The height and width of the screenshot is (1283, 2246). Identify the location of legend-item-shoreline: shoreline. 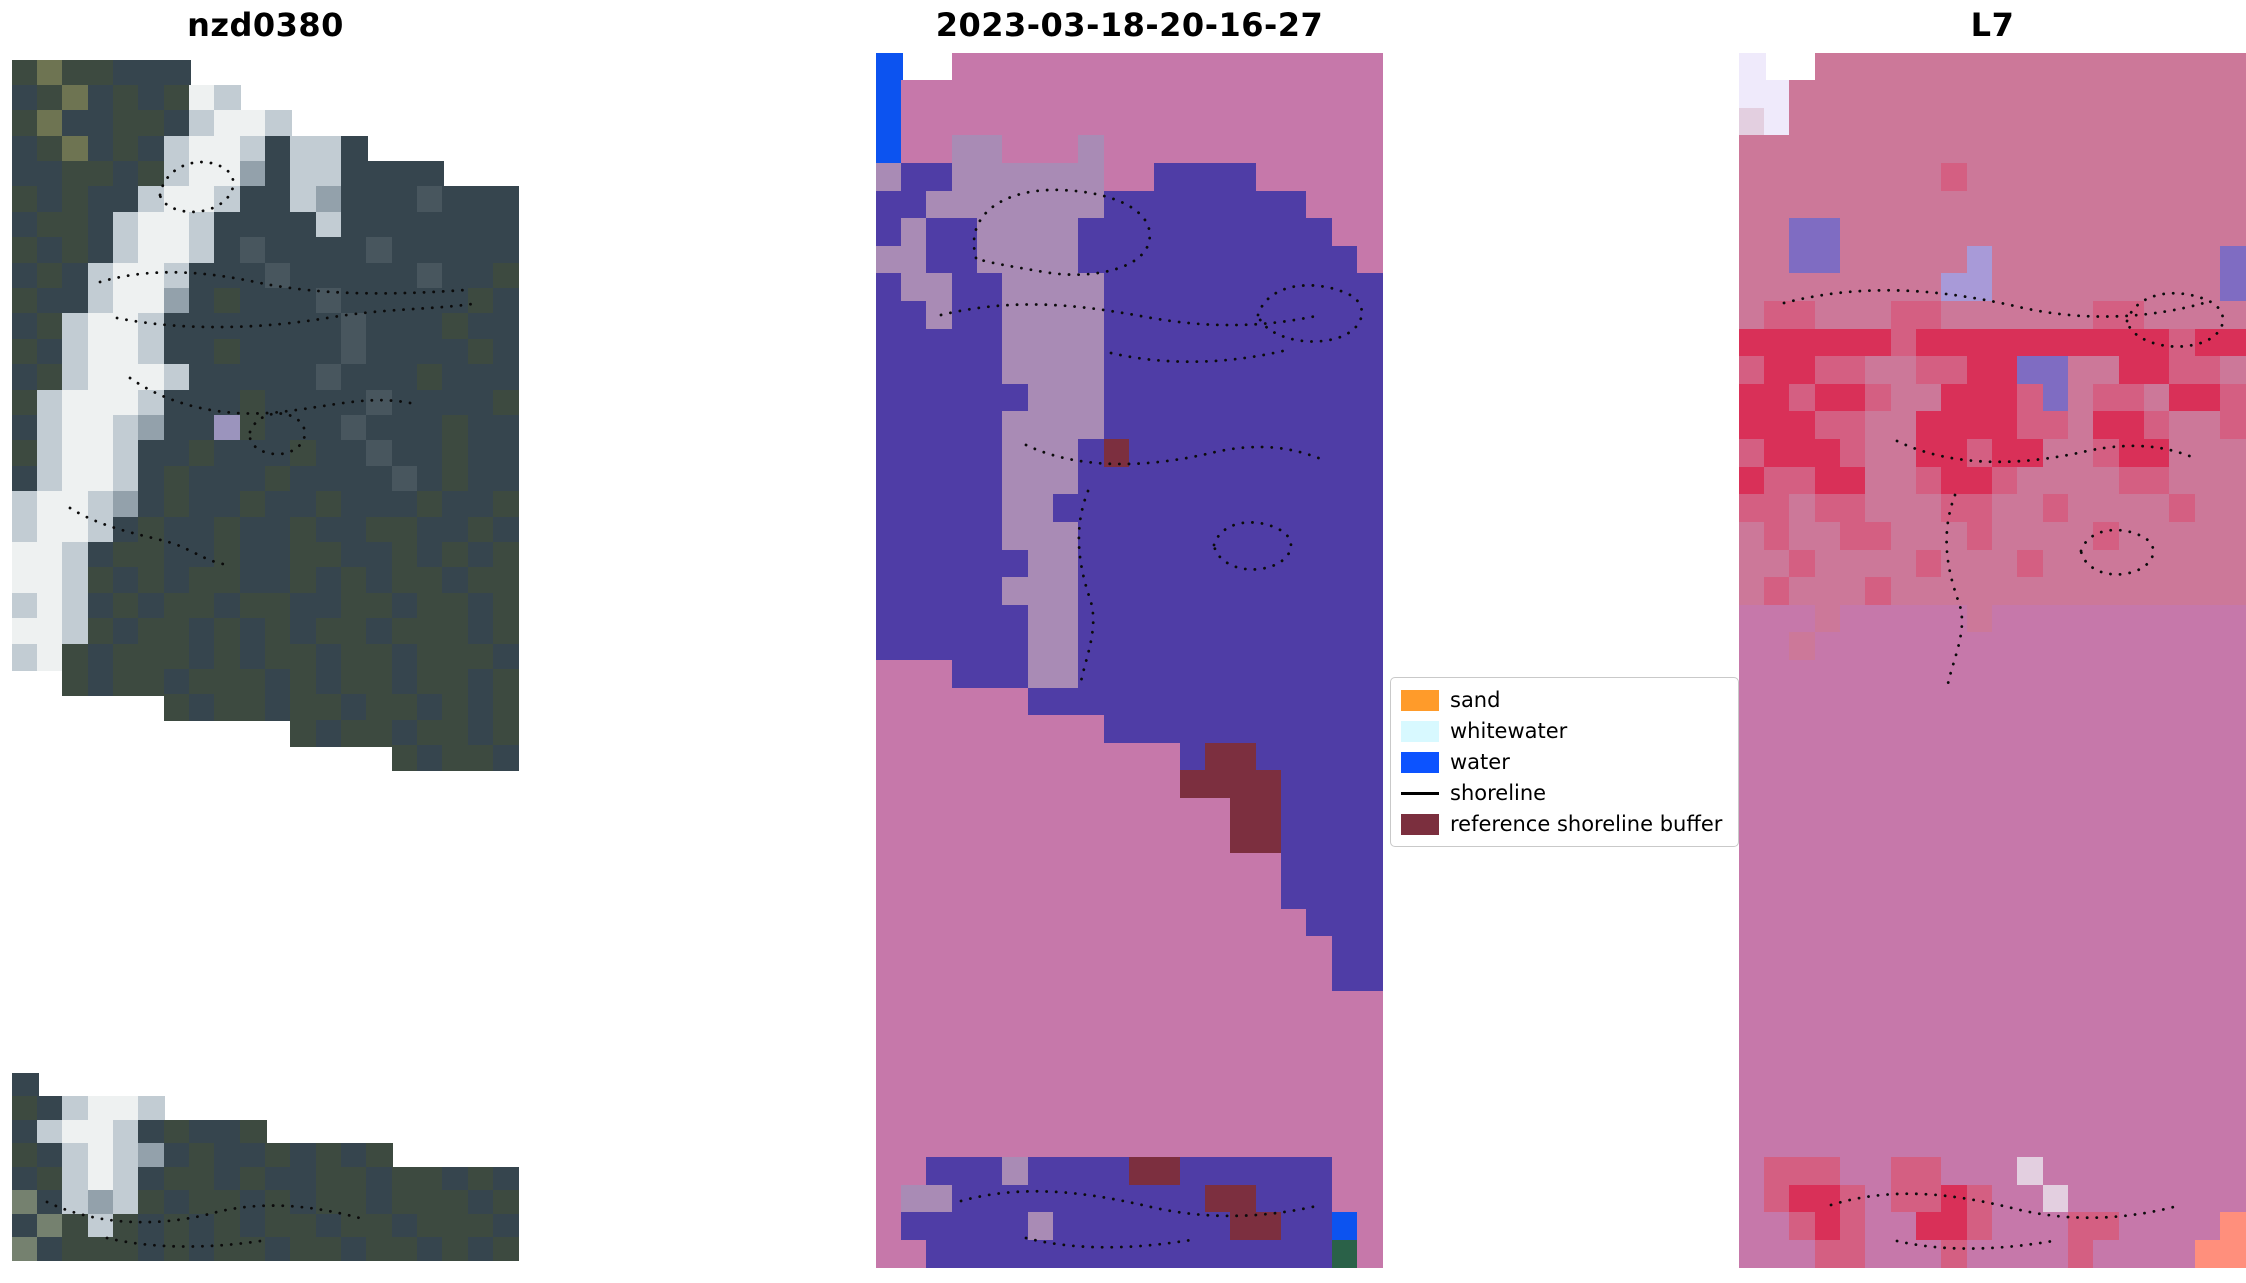
(1561, 793).